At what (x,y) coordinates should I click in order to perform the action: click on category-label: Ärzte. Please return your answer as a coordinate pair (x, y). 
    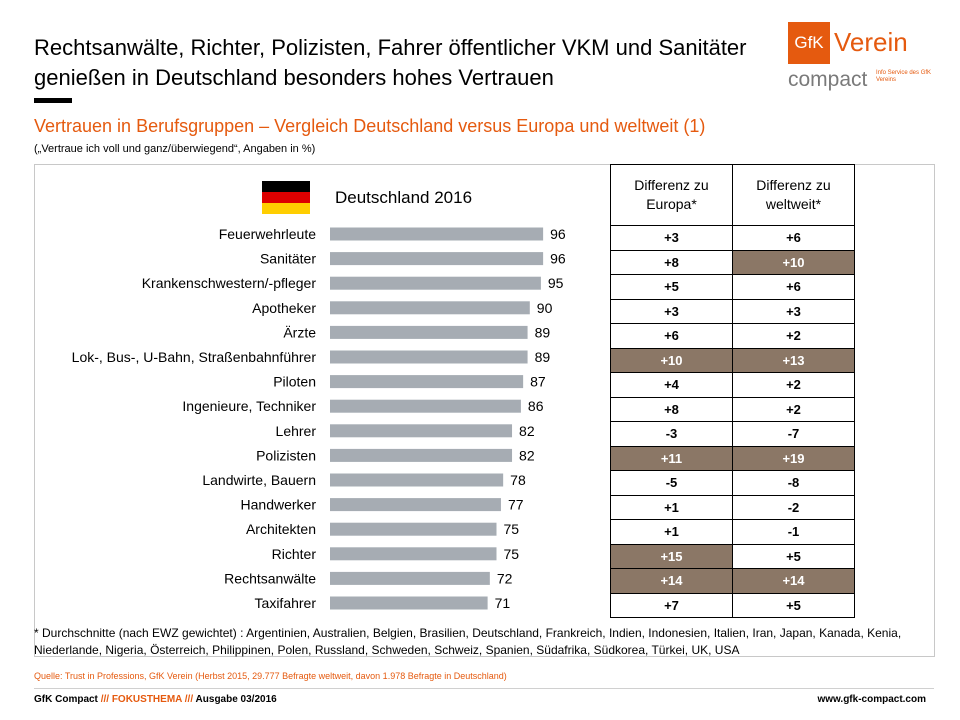
    Looking at the image, I should click on (299, 332).